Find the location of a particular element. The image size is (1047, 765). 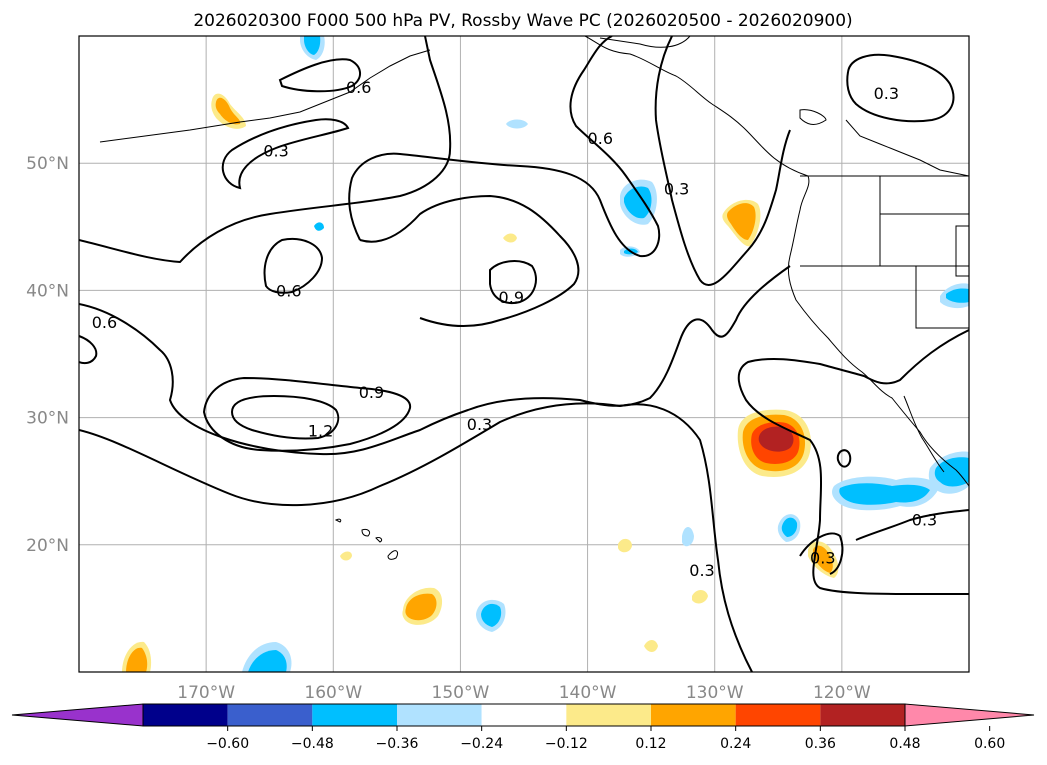

colorbar-tick-label: 0.12 is located at coordinates (650, 744).